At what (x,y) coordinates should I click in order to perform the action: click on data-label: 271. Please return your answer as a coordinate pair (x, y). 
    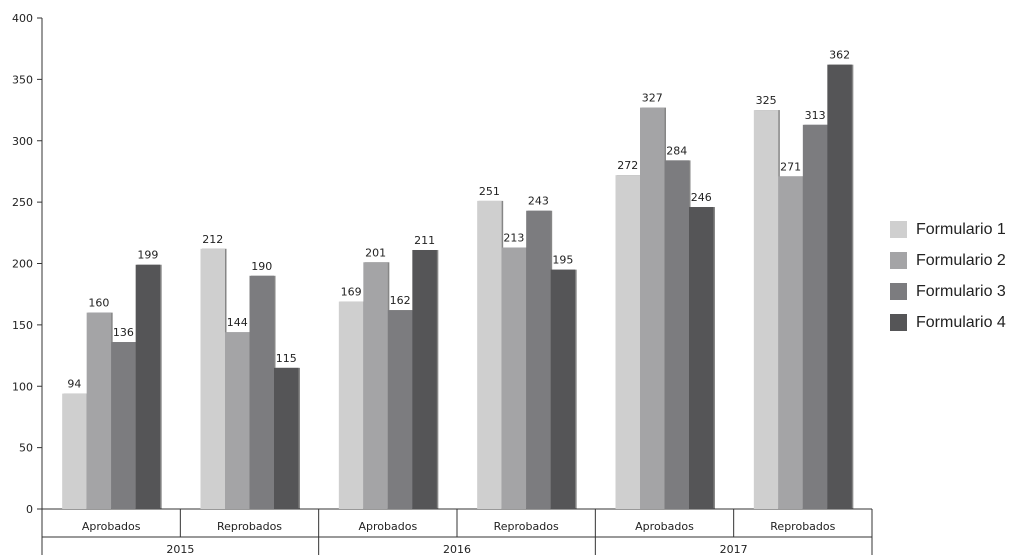
    Looking at the image, I should click on (790, 166).